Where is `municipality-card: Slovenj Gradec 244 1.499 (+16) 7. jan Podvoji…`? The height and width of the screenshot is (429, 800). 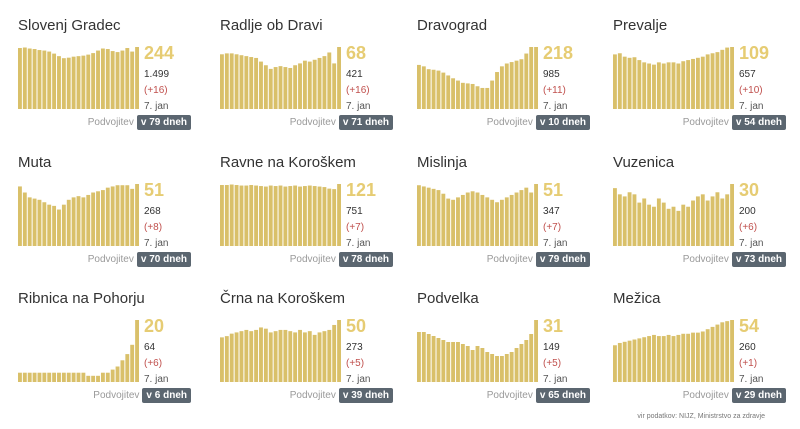 municipality-card: Slovenj Gradec 244 1.499 (+16) 7. jan Podvoji… is located at coordinates (108, 79).